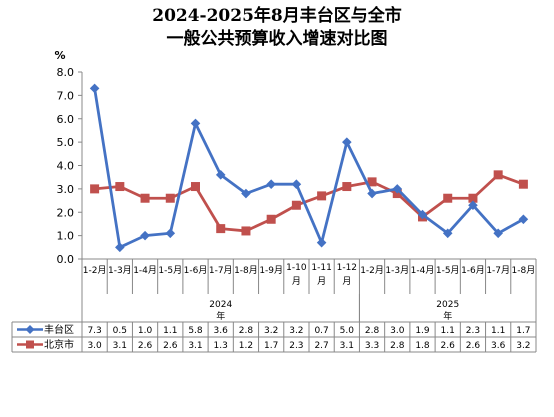 The width and height of the screenshot is (554, 417). What do you see at coordinates (347, 268) in the screenshot?
I see `x-category-label: 1-12` at bounding box center [347, 268].